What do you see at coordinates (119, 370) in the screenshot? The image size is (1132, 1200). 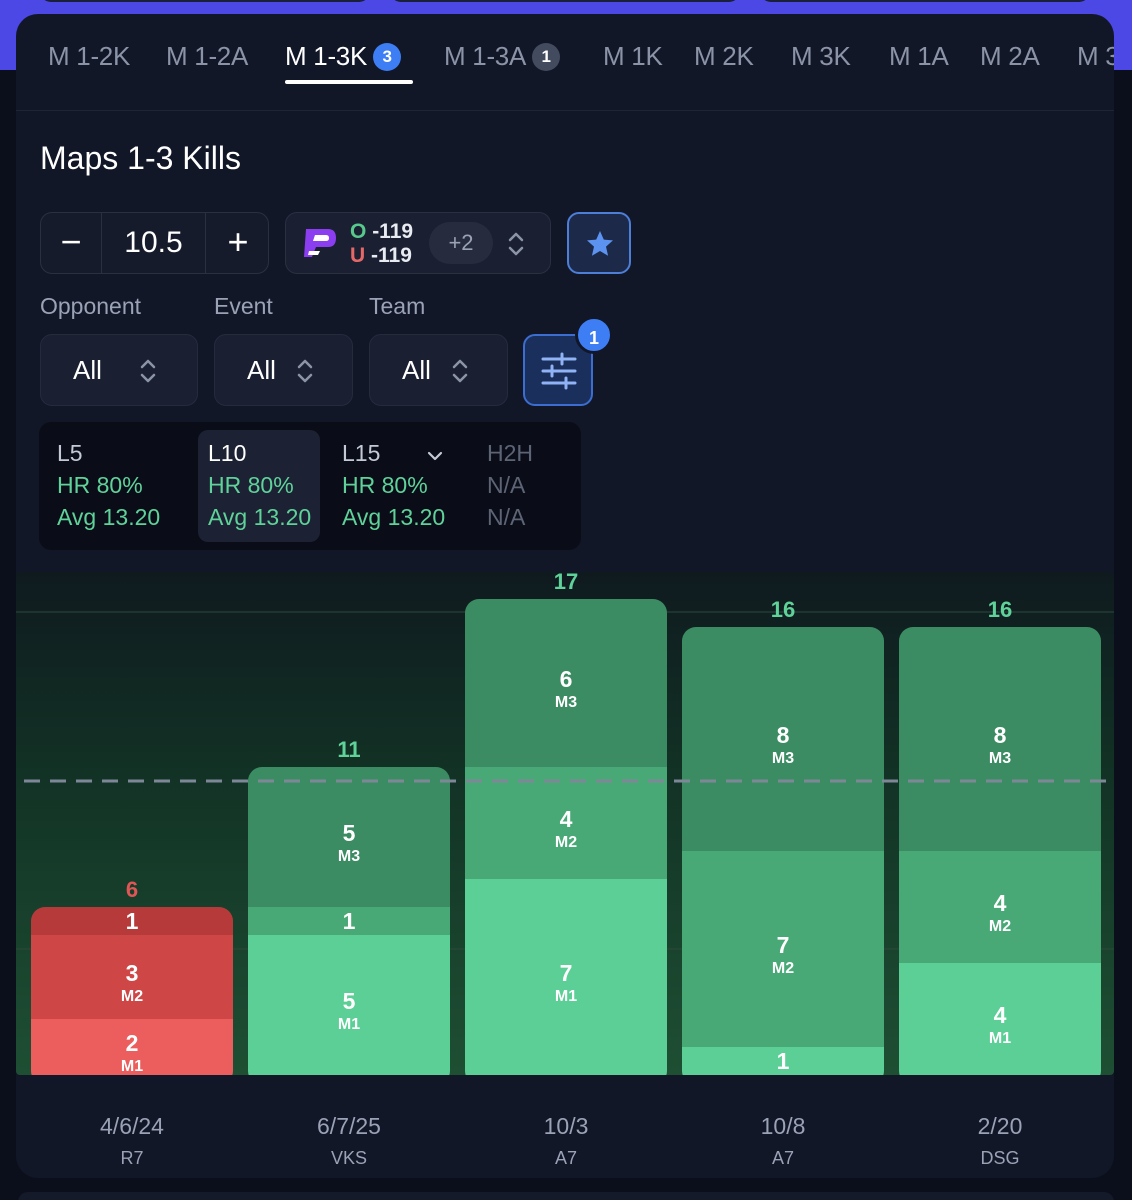 I see `opponent-select: All` at bounding box center [119, 370].